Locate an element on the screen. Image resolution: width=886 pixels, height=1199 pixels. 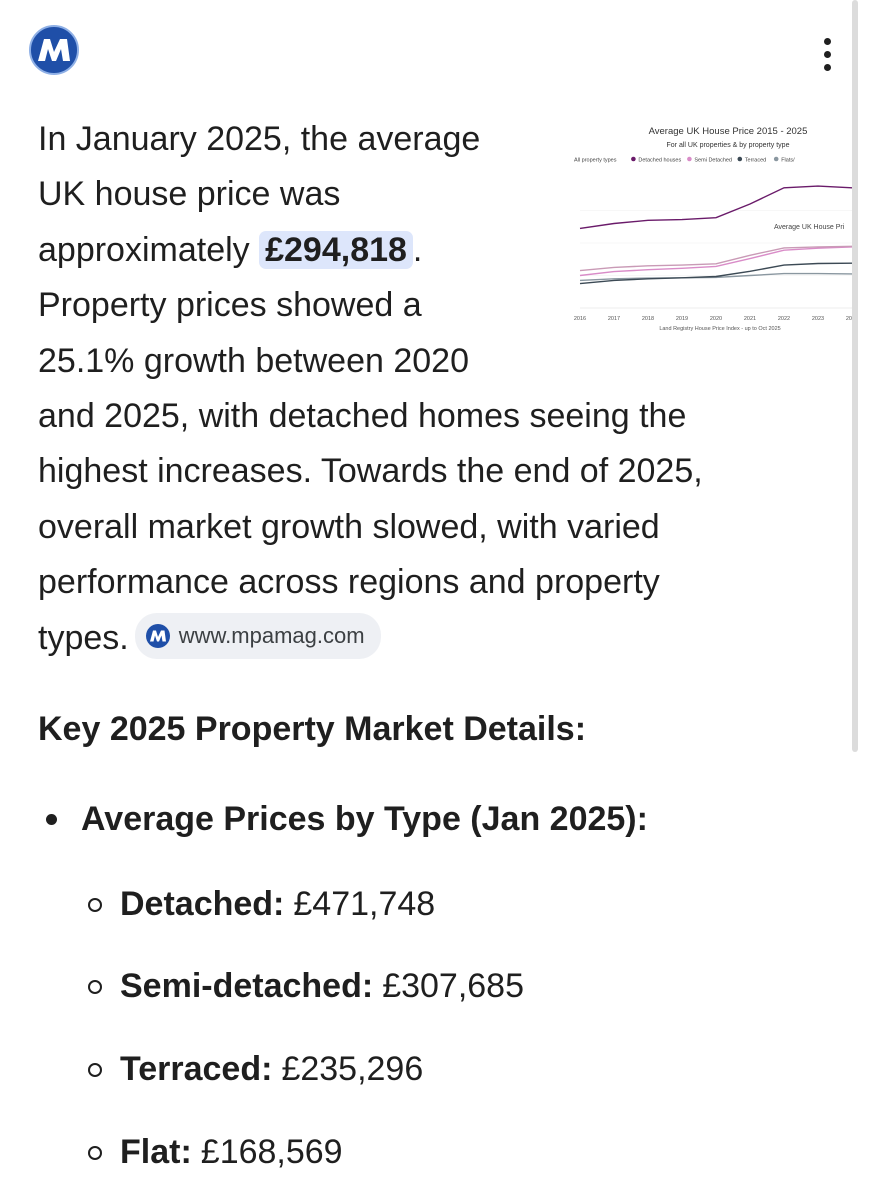
price-item-terraced: Terraced: £235,296 is located at coordinates (255, 1069).